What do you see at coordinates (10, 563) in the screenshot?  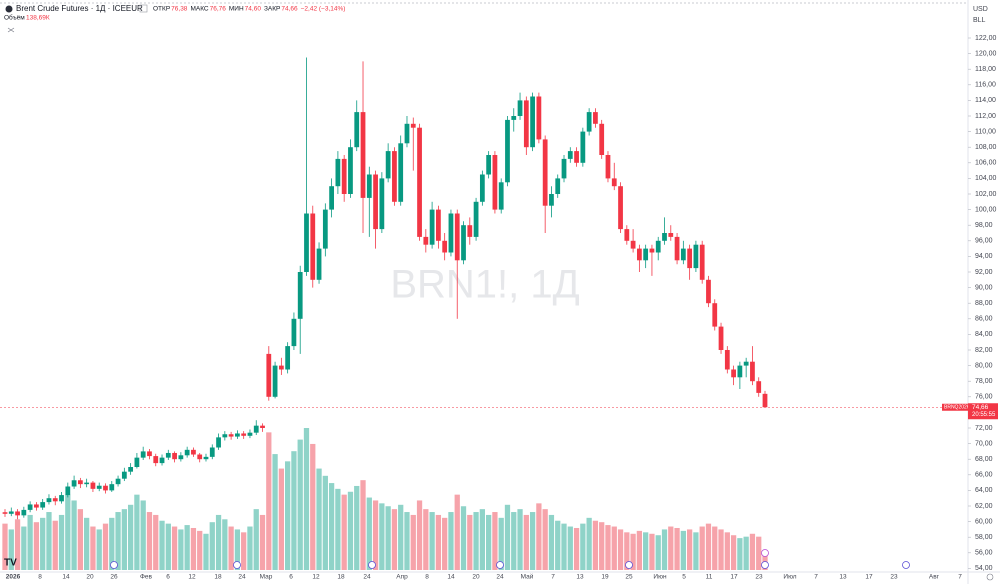 I see `tv-logo: TV` at bounding box center [10, 563].